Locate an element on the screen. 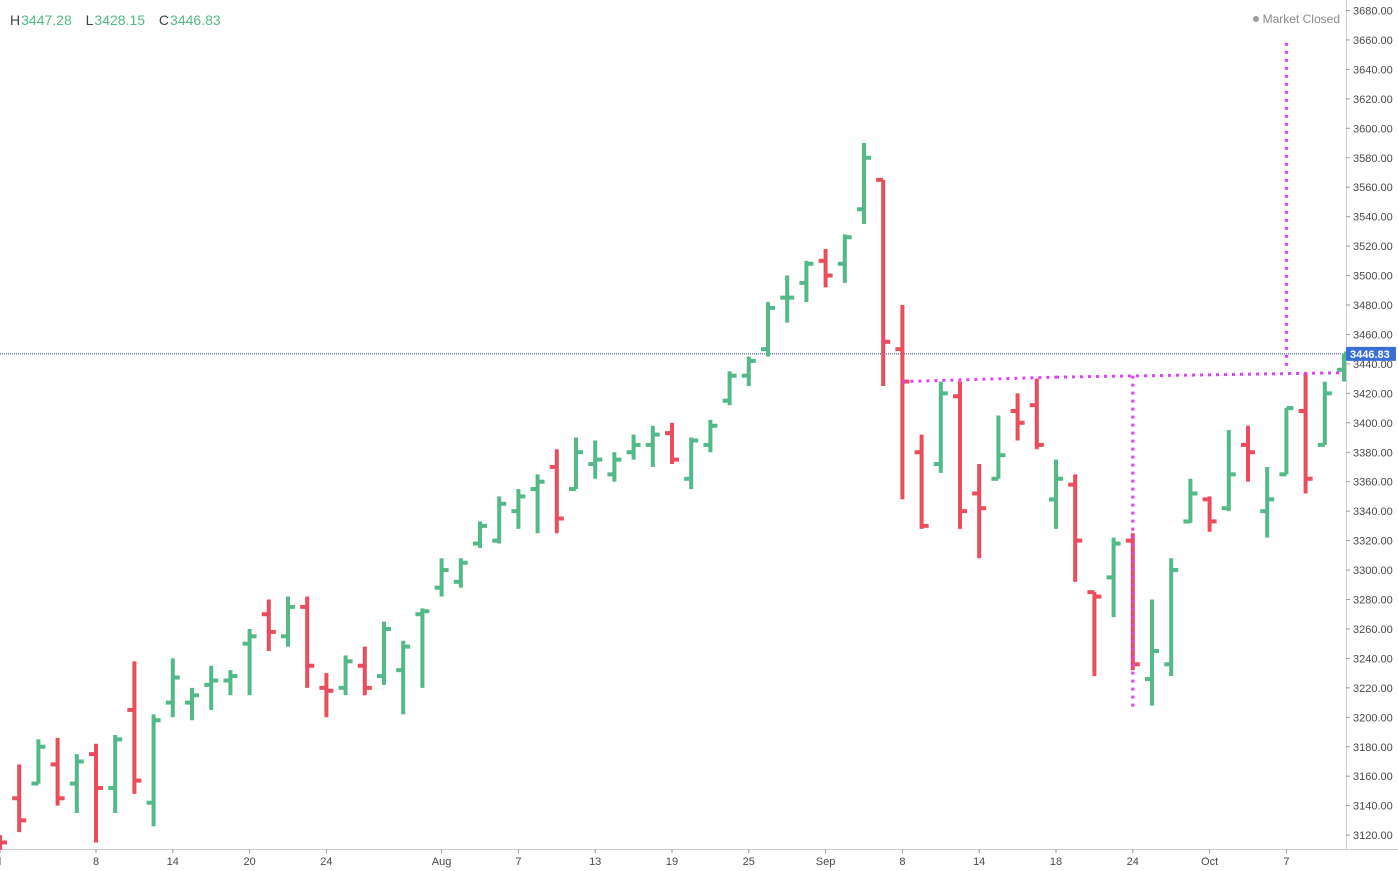 Image resolution: width=1398 pixels, height=871 pixels. x-tick-label: 18 is located at coordinates (1056, 862).